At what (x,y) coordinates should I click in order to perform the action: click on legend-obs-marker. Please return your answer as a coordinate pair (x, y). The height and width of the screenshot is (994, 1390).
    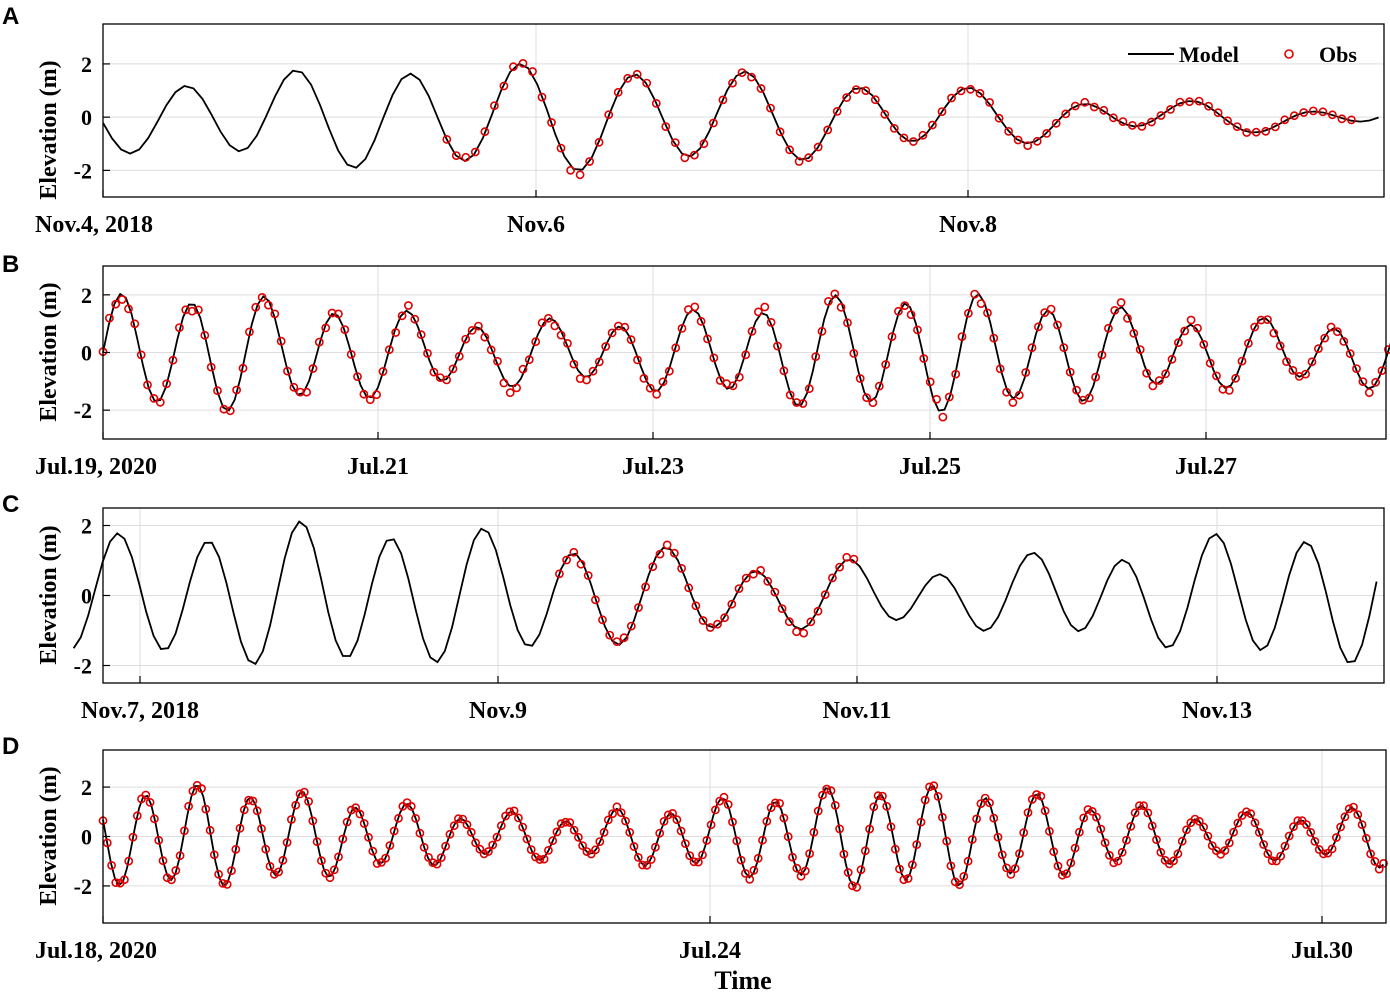
    Looking at the image, I should click on (1289, 54).